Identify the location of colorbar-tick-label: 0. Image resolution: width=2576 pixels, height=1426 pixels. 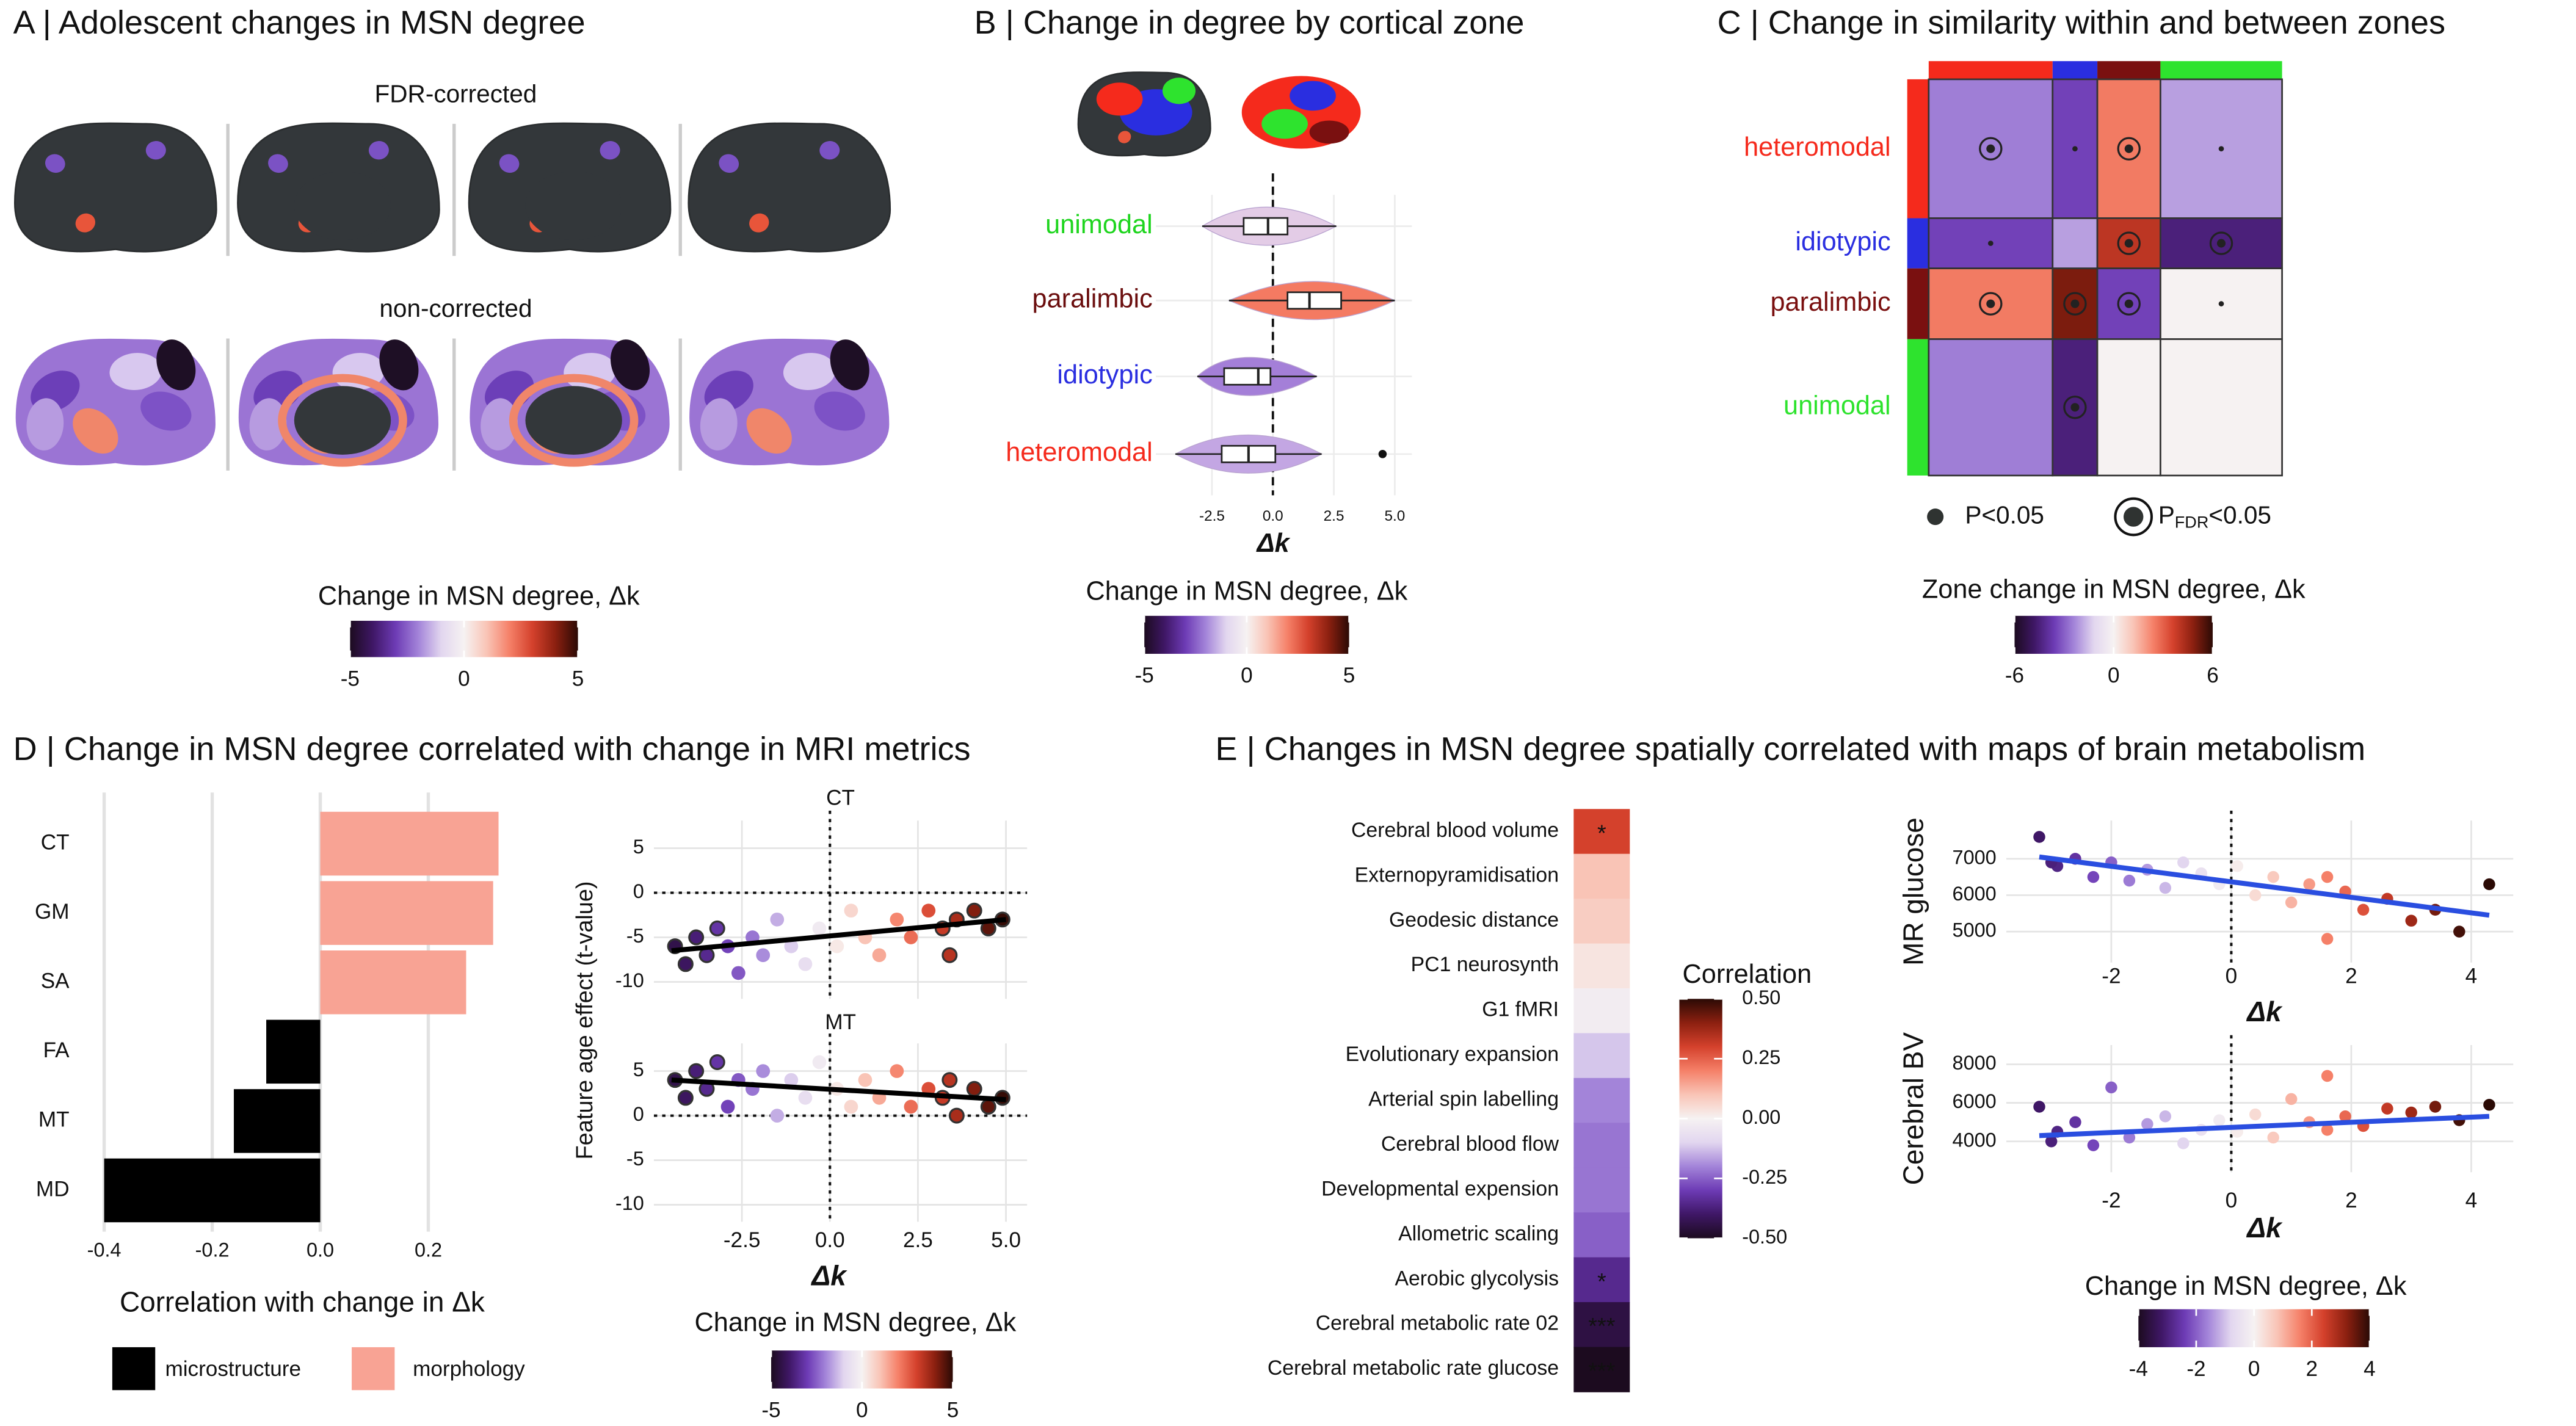
(464, 679).